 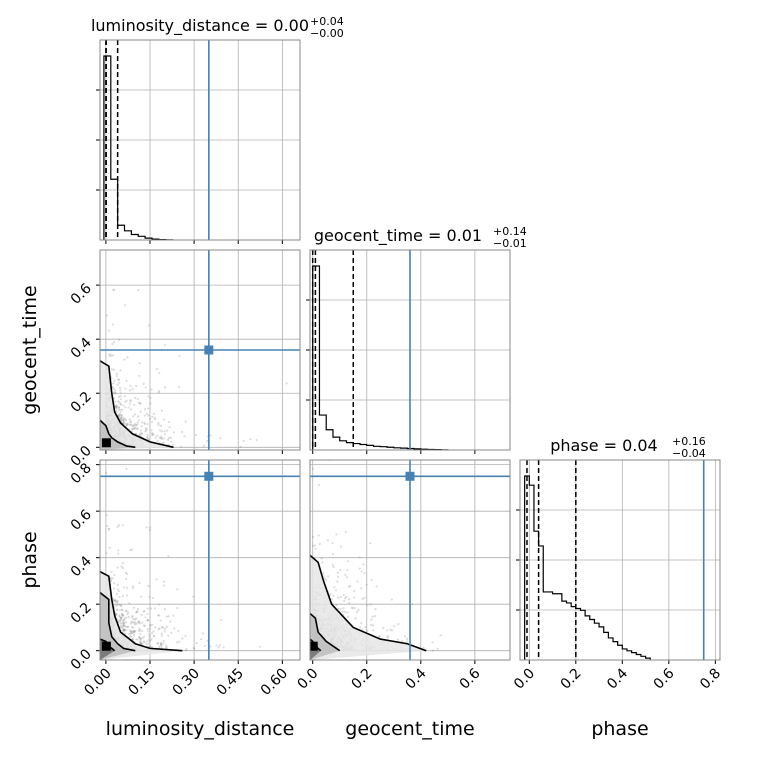 What do you see at coordinates (81, 566) in the screenshot?
I see `y-tick-label: 0.4` at bounding box center [81, 566].